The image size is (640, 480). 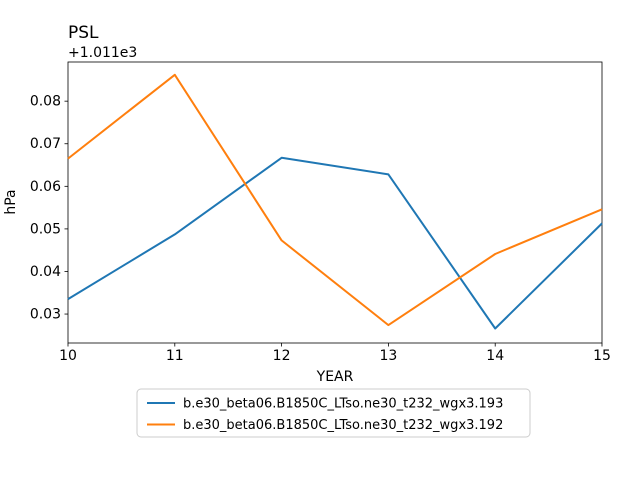 What do you see at coordinates (282, 356) in the screenshot?
I see `x-tick-label: 12` at bounding box center [282, 356].